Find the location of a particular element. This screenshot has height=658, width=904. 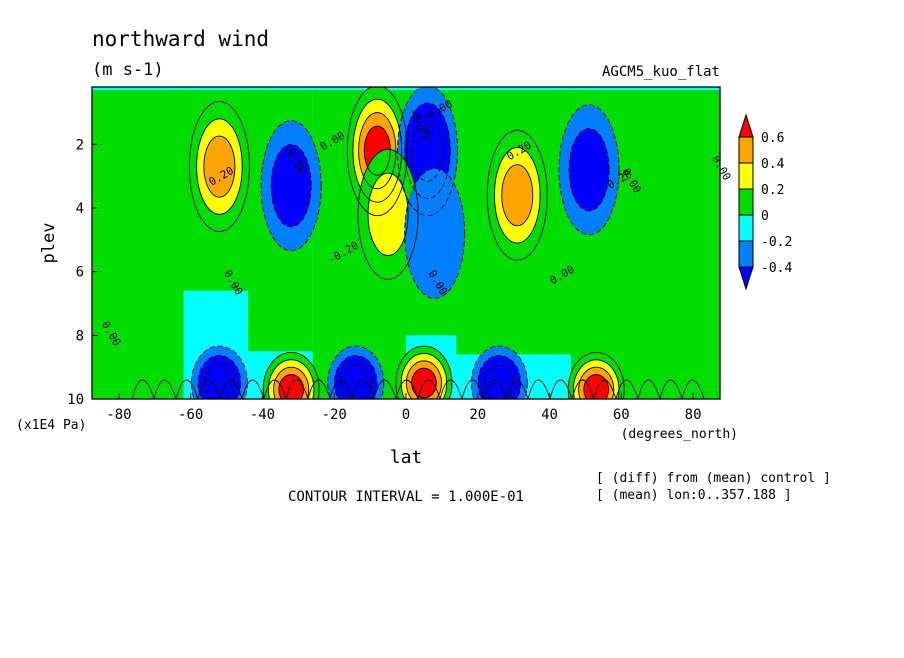

colorbar-cap-top is located at coordinates (746, 125).